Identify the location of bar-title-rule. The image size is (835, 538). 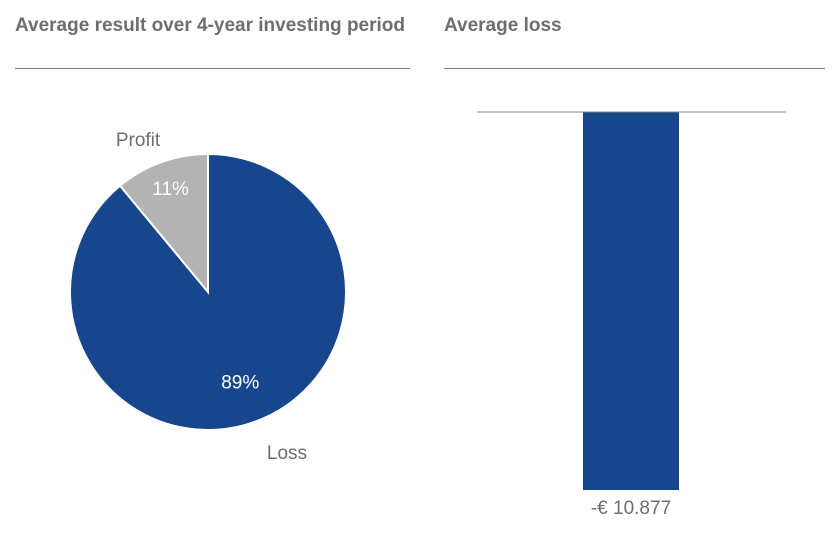
(634, 68).